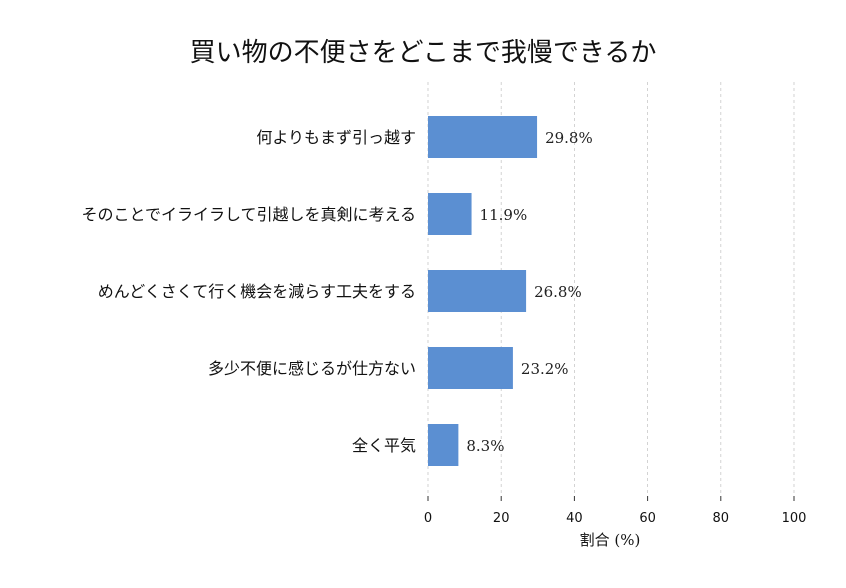 Image resolution: width=846 pixels, height=588 pixels. Describe the element at coordinates (312, 368) in the screenshot. I see `category-label: 多少不便に感じるが仕方ない` at that location.